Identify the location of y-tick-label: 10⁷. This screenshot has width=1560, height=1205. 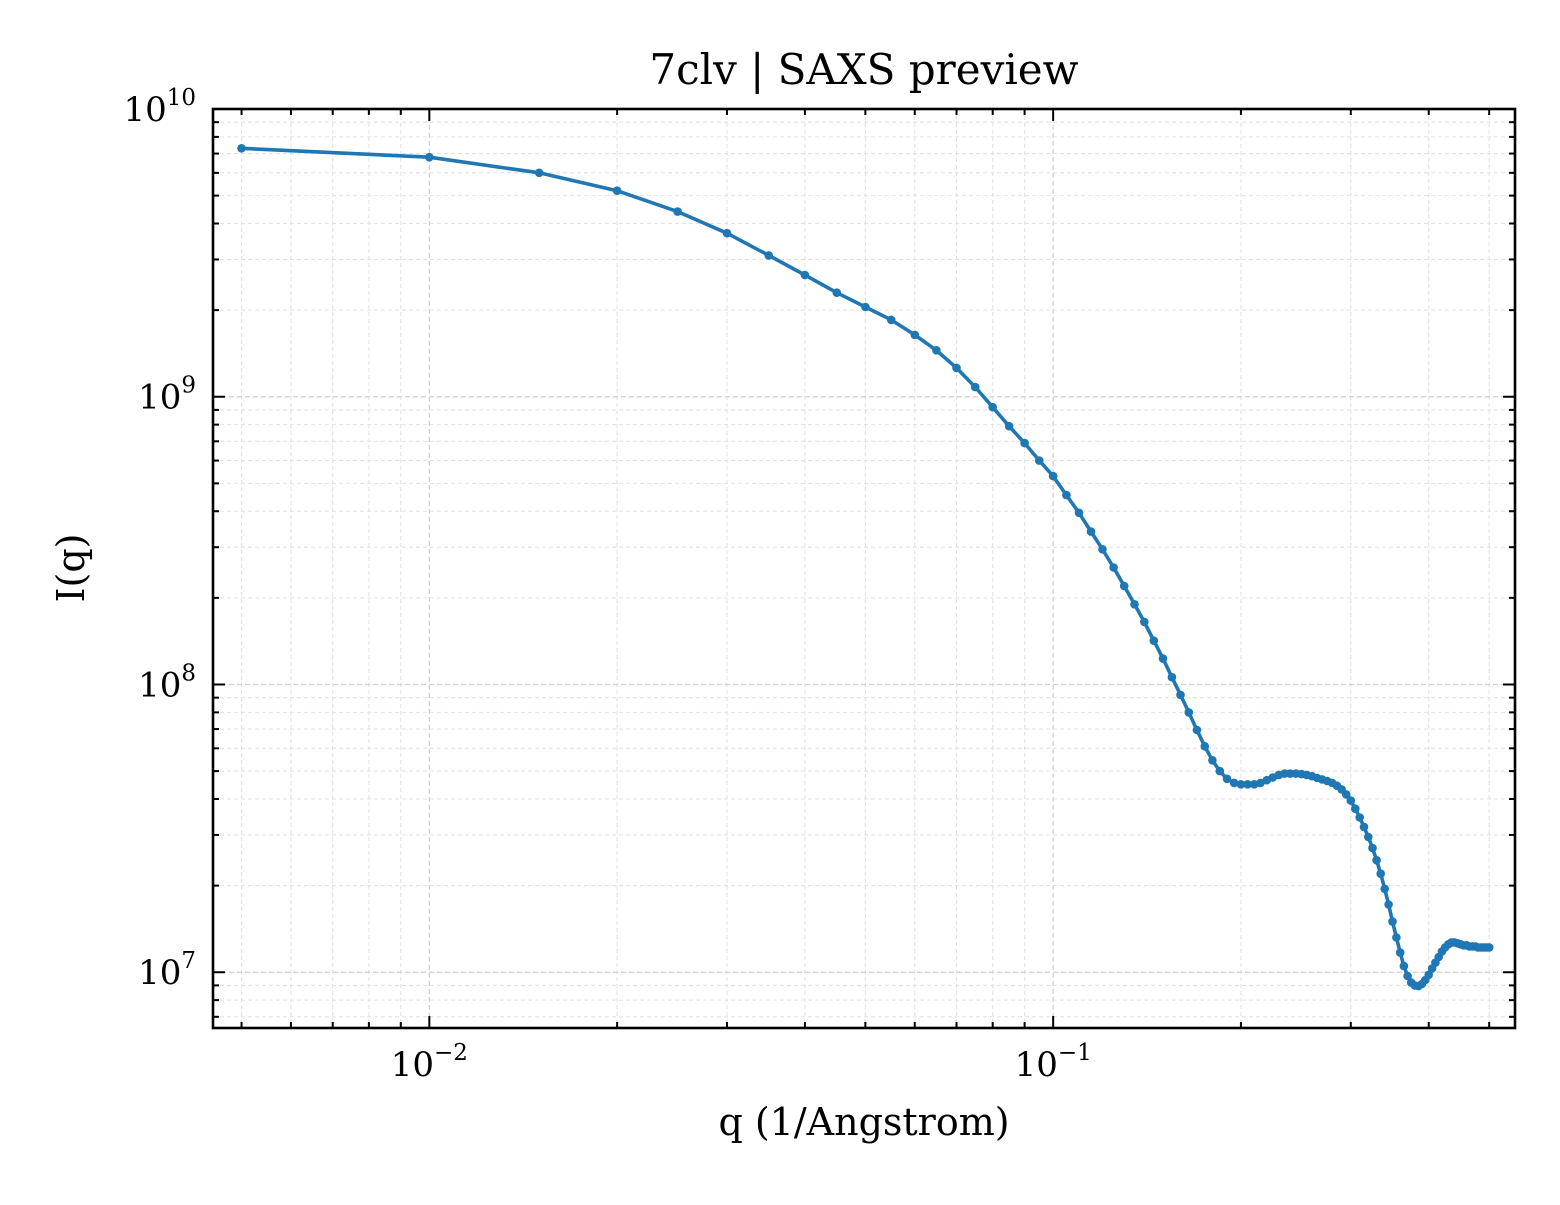
(167, 970).